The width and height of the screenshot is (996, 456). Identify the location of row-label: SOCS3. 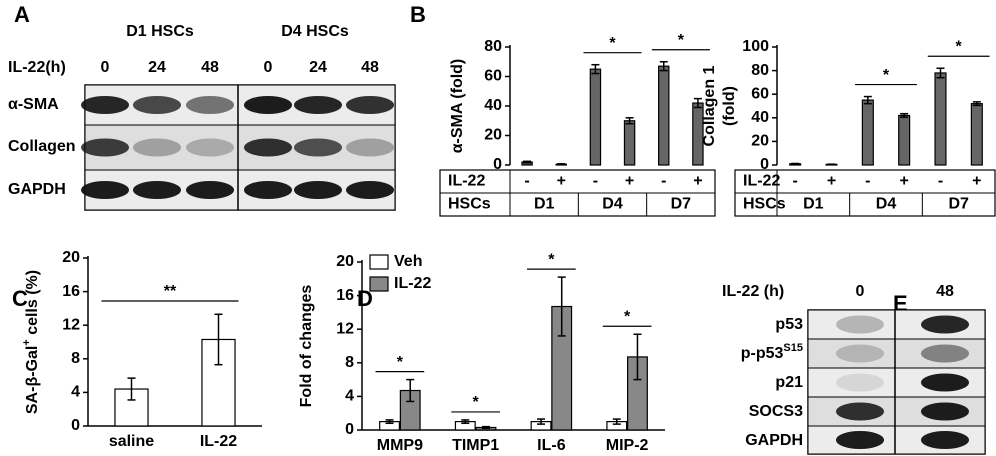
(776, 411).